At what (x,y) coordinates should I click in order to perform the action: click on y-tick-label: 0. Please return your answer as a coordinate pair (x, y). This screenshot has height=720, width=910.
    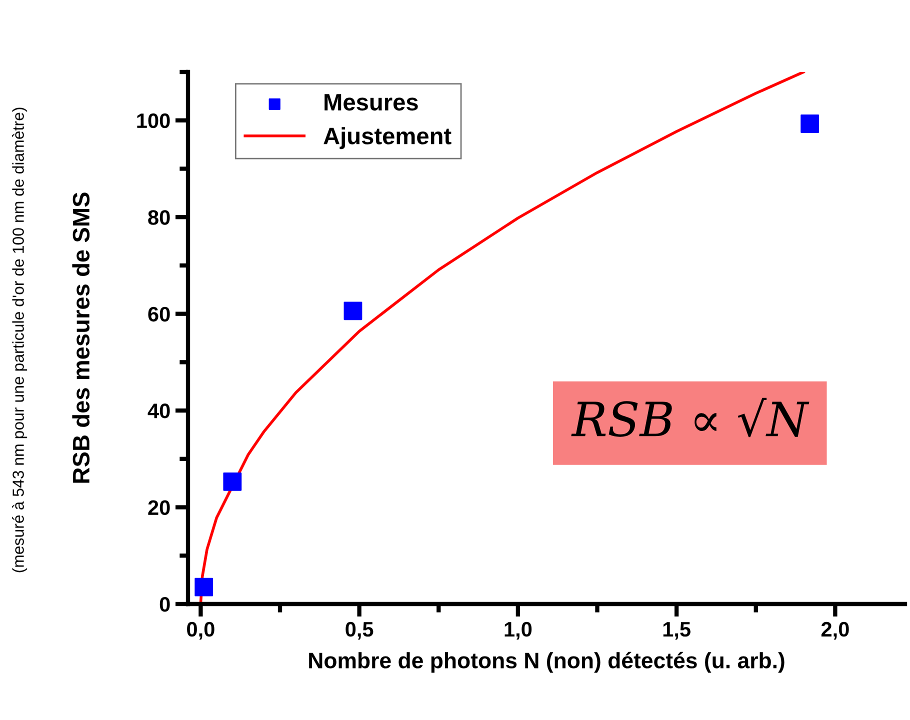
    Looking at the image, I should click on (165, 604).